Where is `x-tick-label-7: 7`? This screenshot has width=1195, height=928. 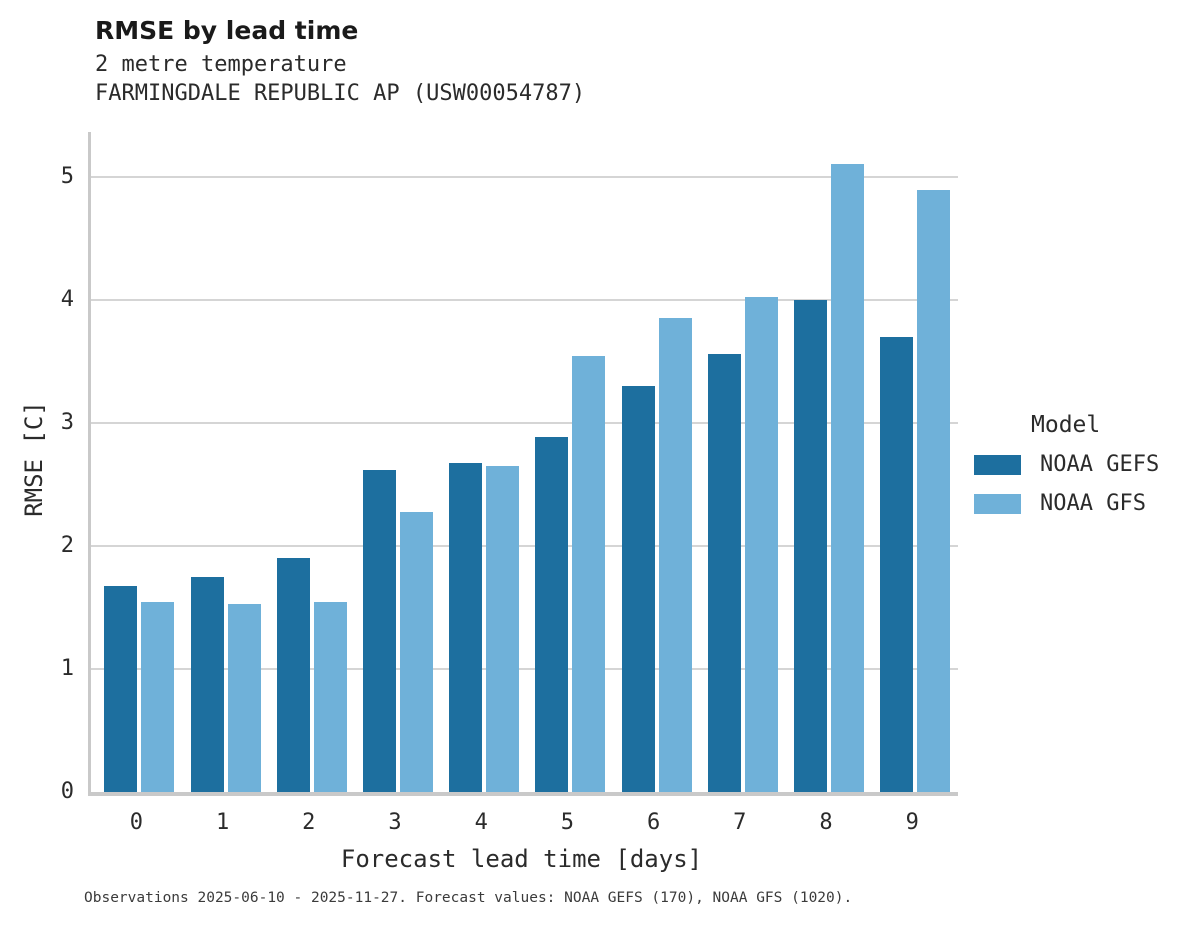 x-tick-label-7: 7 is located at coordinates (740, 822).